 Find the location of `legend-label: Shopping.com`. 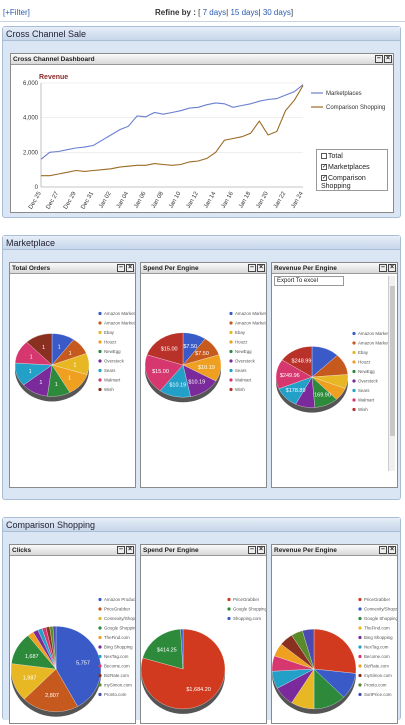

legend-label: Shopping.com is located at coordinates (247, 618).